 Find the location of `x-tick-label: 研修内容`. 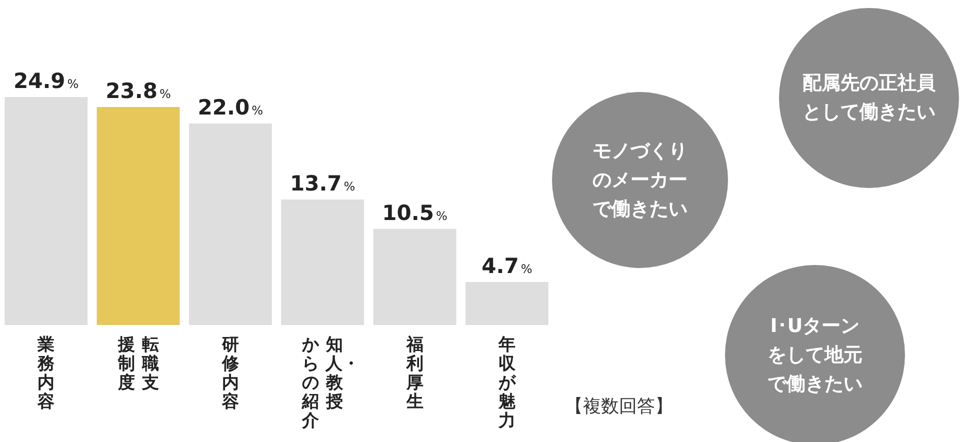

x-tick-label: 研修内容 is located at coordinates (230, 373).